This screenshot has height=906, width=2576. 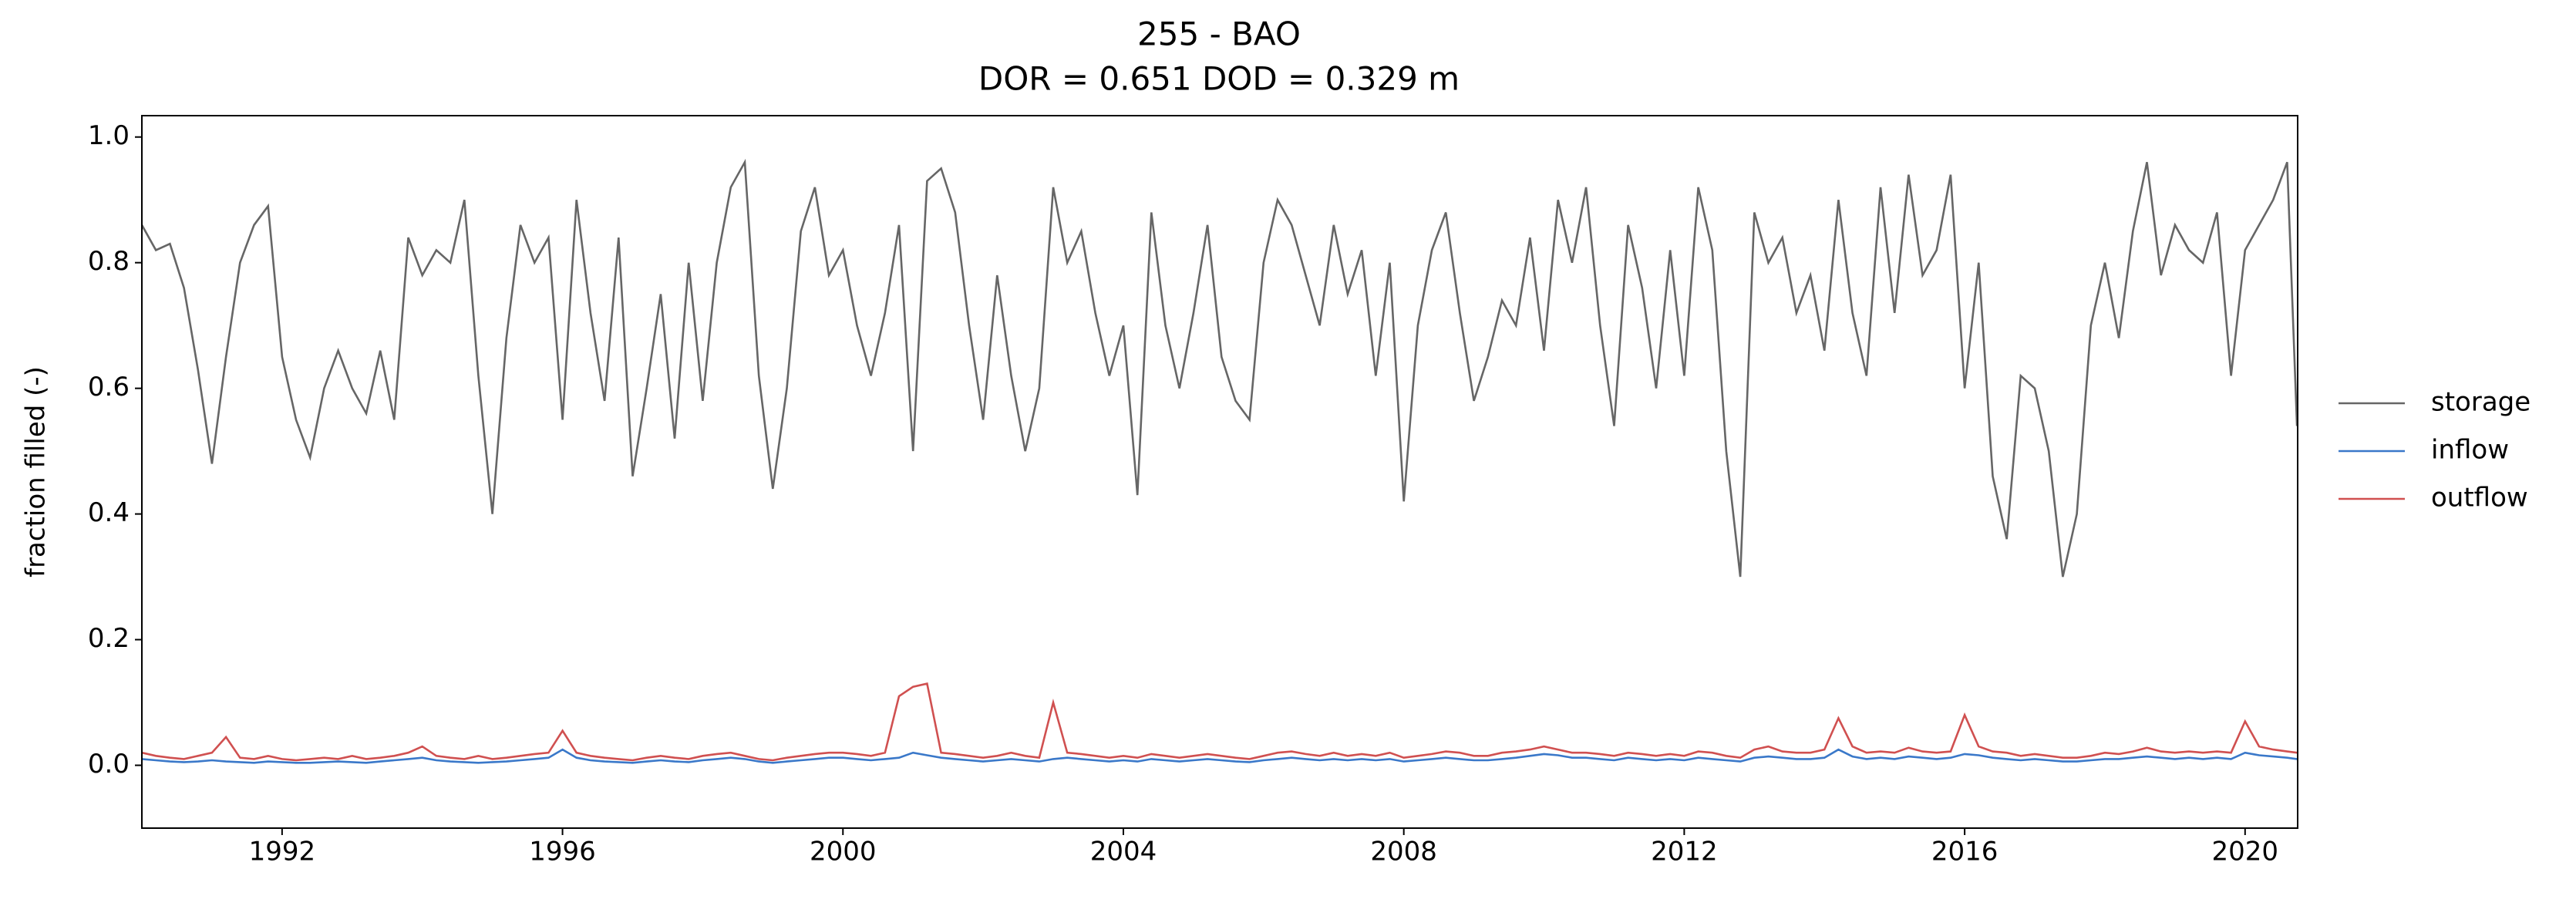 I want to click on x-tick-label: 2016, so click(x=1965, y=852).